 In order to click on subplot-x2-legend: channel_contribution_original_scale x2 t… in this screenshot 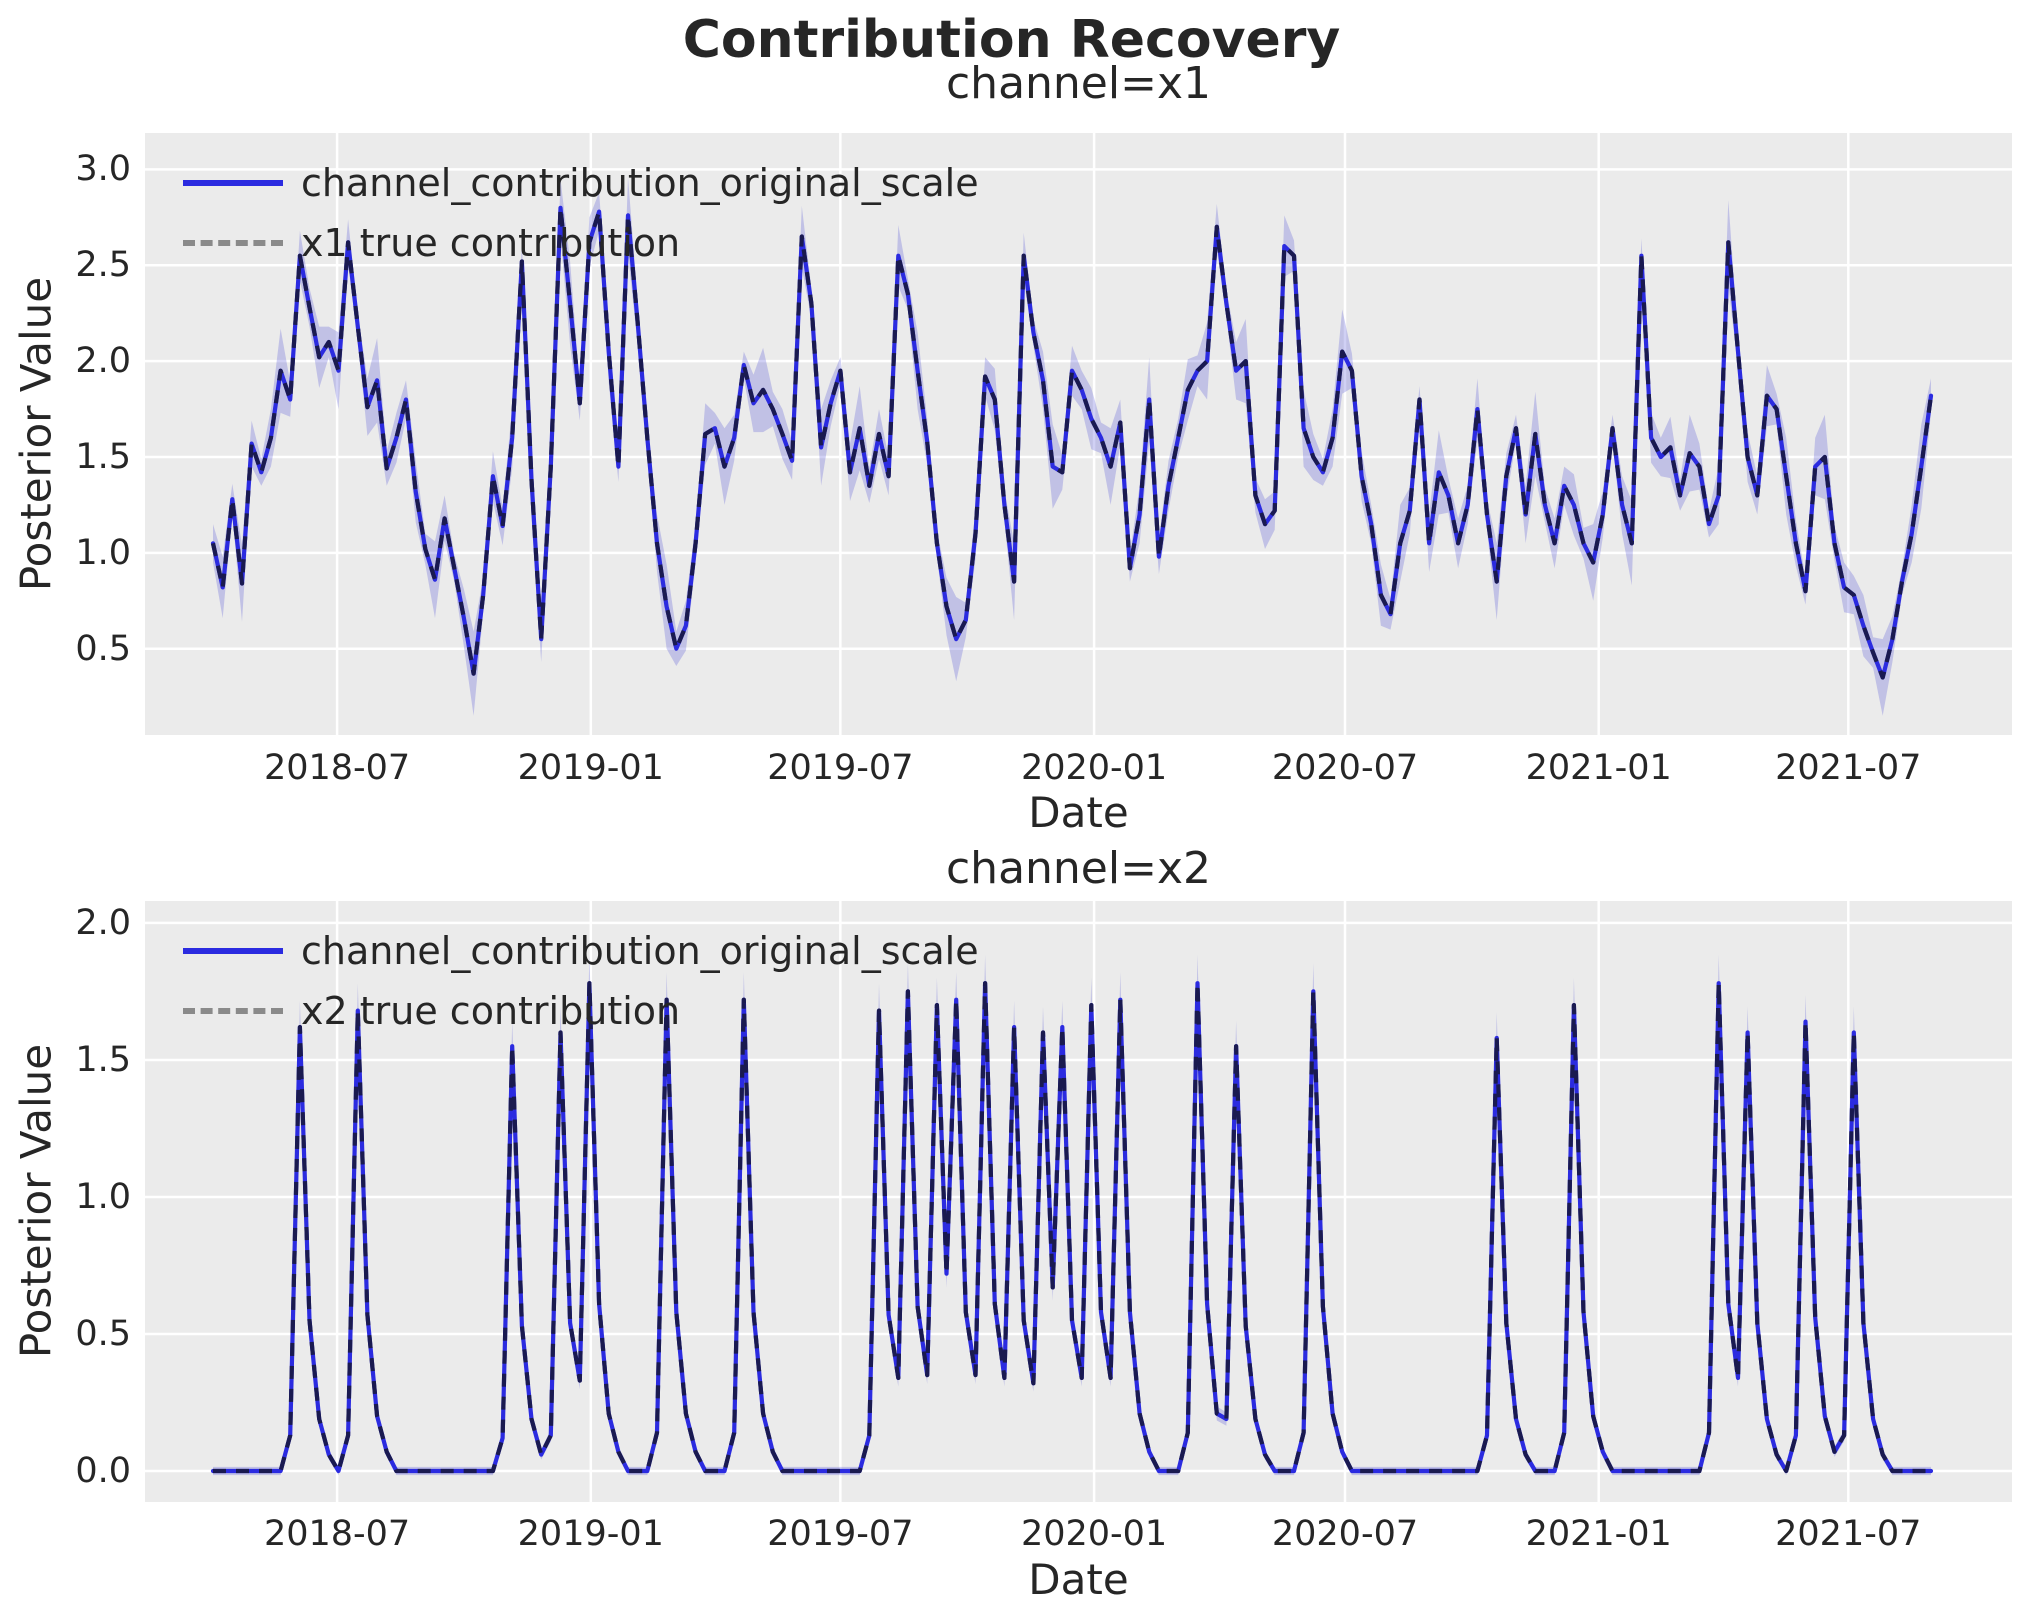, I will do `click(581, 981)`.